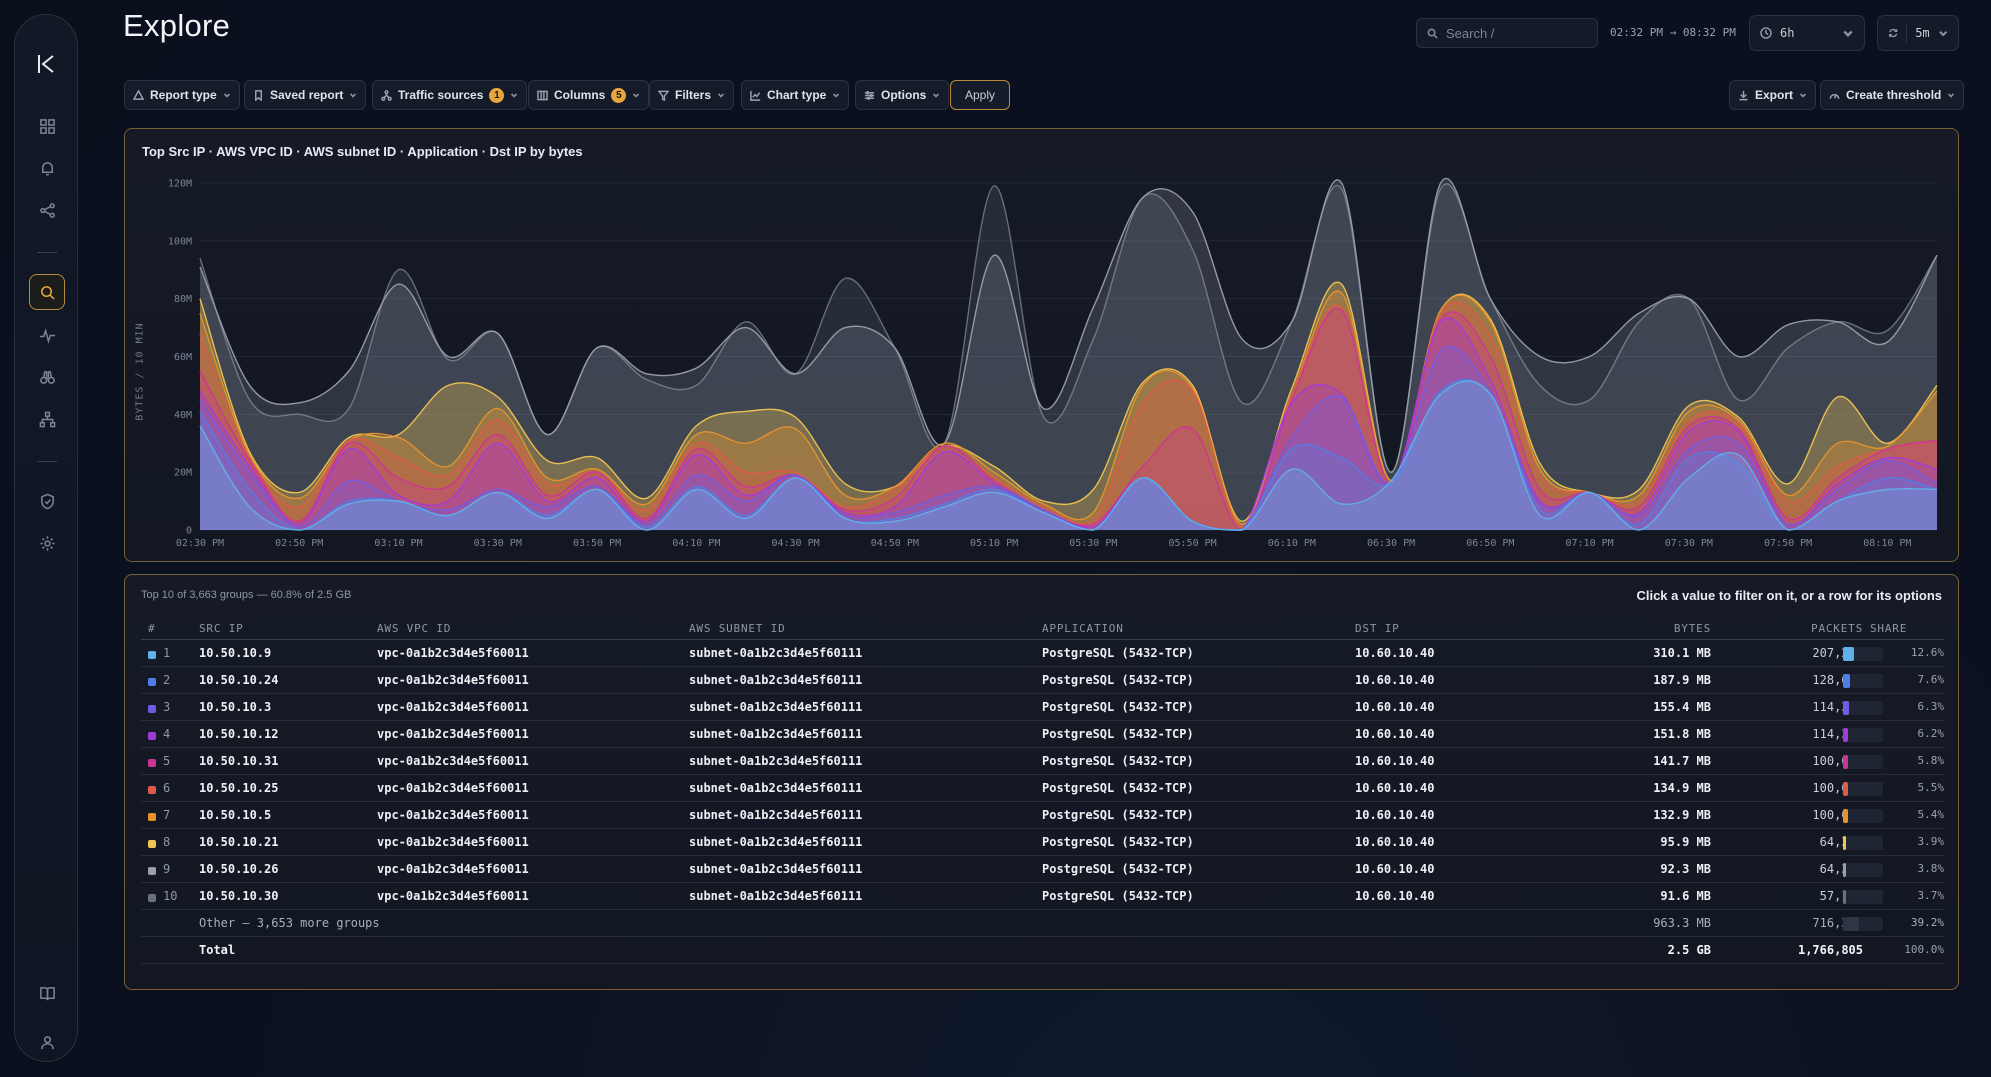 The height and width of the screenshot is (1077, 1991). I want to click on src-ip-cell: 10.50.10.5, so click(235, 815).